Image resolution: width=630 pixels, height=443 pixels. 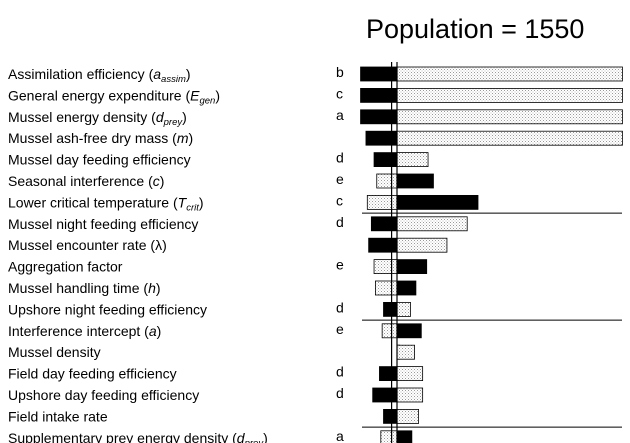 What do you see at coordinates (192, 207) in the screenshot?
I see `row-label-subscript: crit` at bounding box center [192, 207].